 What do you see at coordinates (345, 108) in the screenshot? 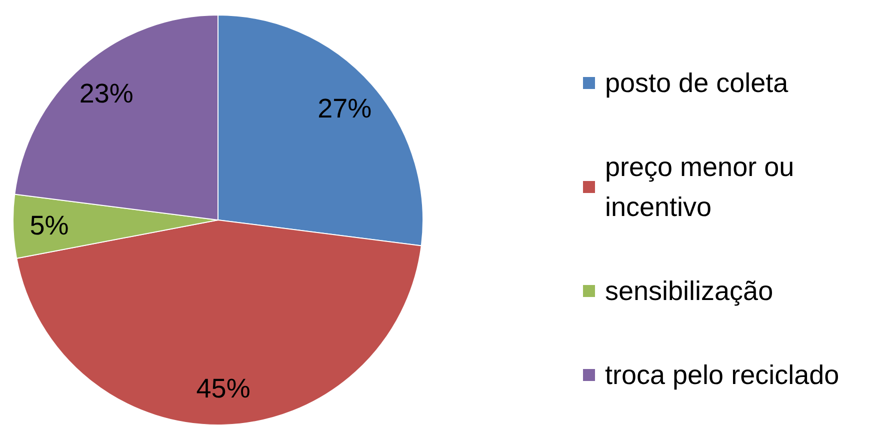
I see `data-label: 27%` at bounding box center [345, 108].